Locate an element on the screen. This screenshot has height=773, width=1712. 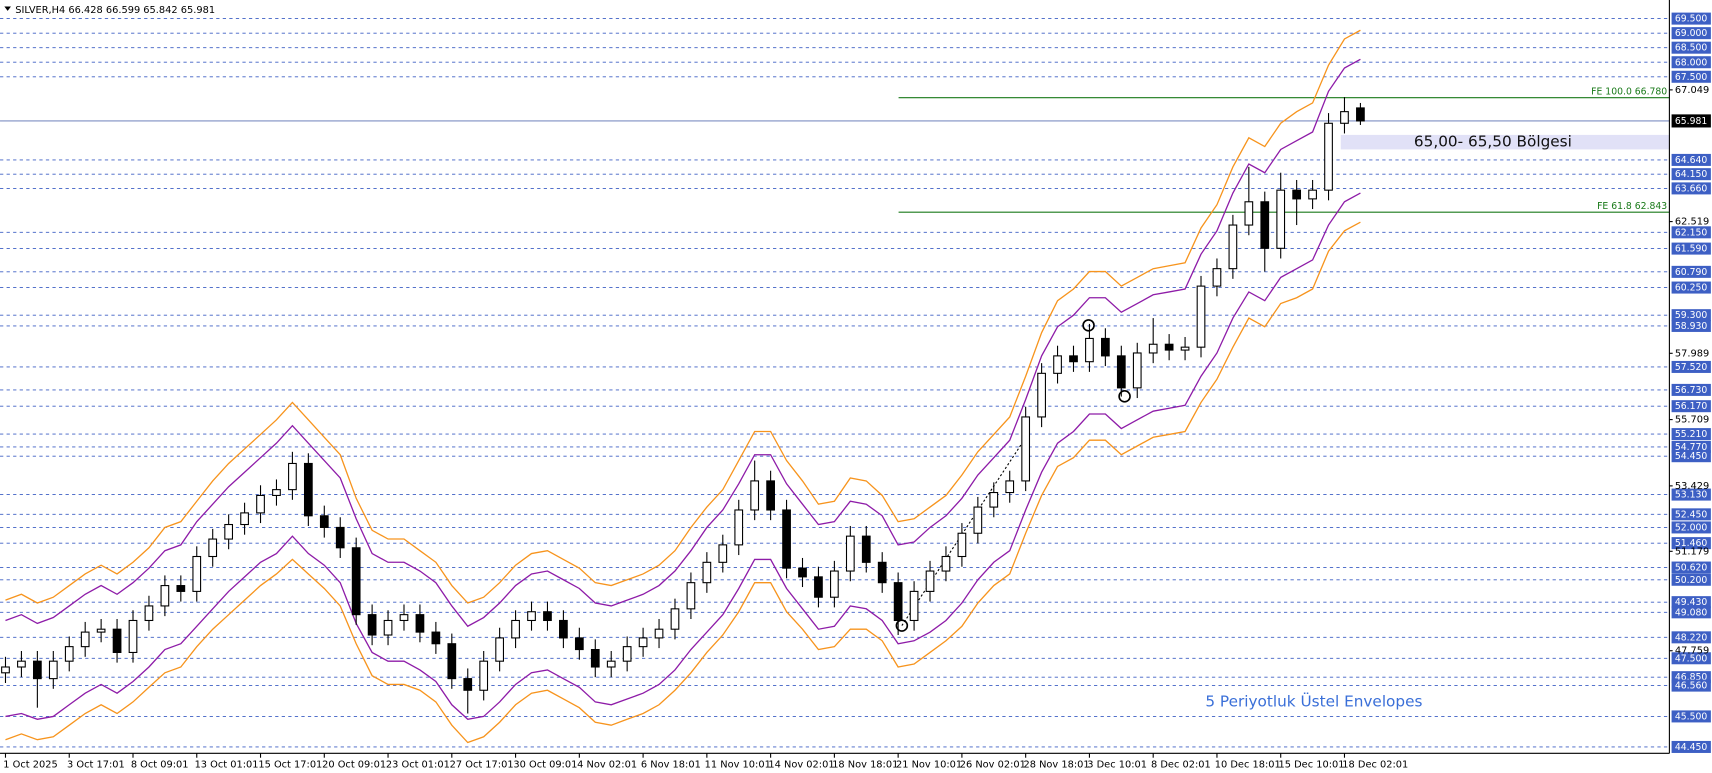
level-label: 60.250 is located at coordinates (1691, 288).